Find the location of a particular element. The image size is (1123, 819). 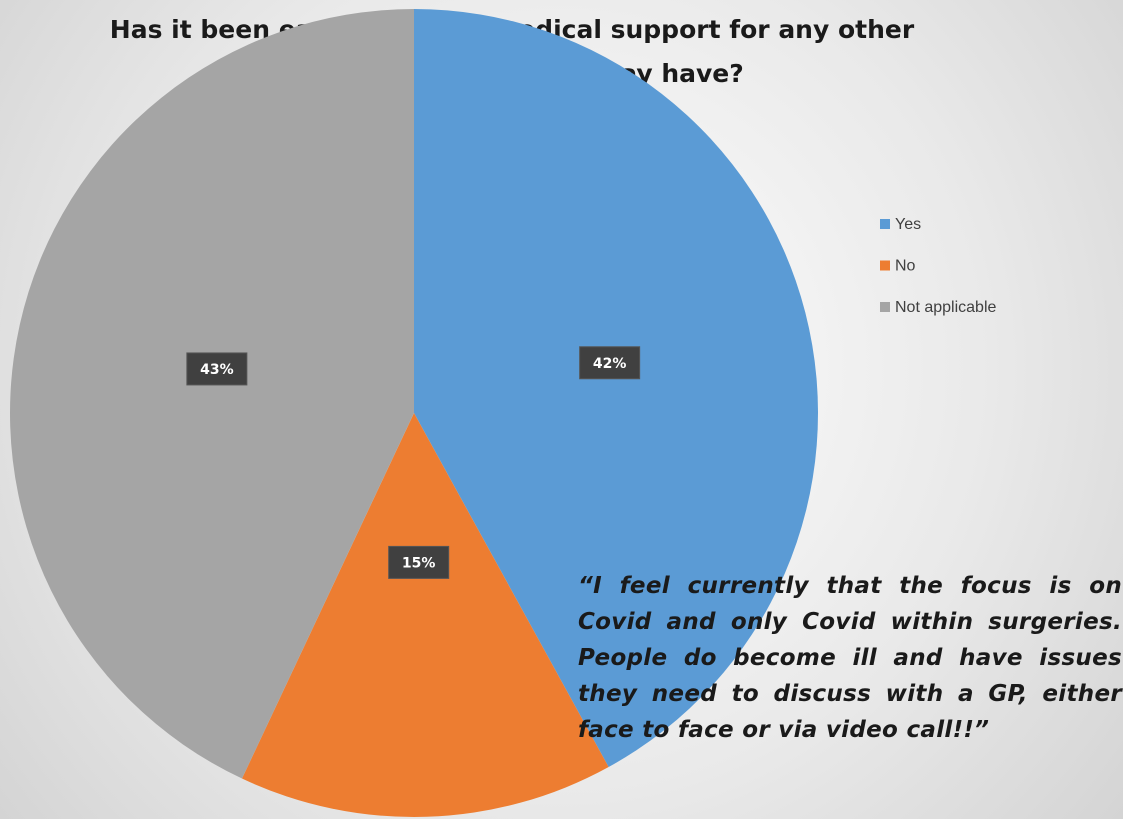

data-label: 43% is located at coordinates (217, 370).